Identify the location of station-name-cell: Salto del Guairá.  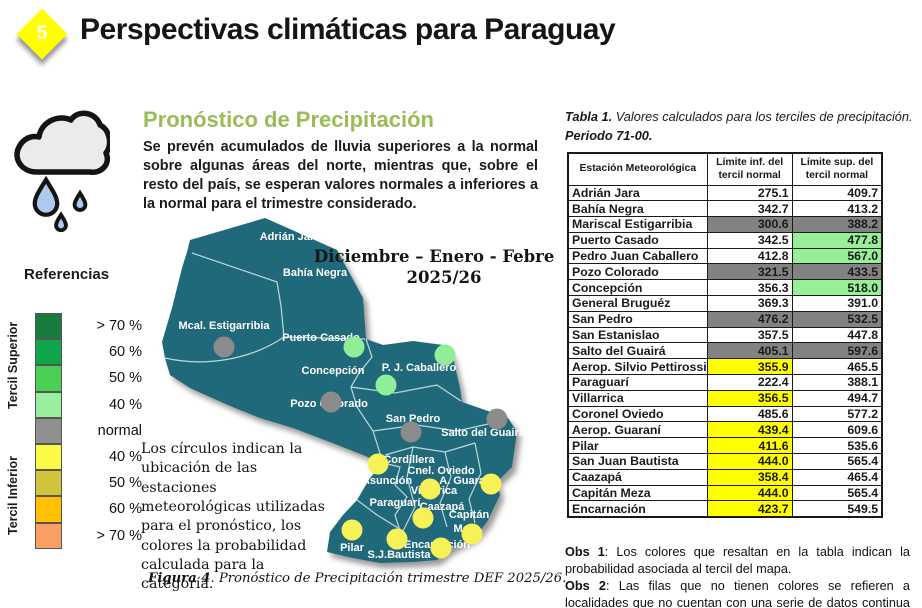
(637, 351).